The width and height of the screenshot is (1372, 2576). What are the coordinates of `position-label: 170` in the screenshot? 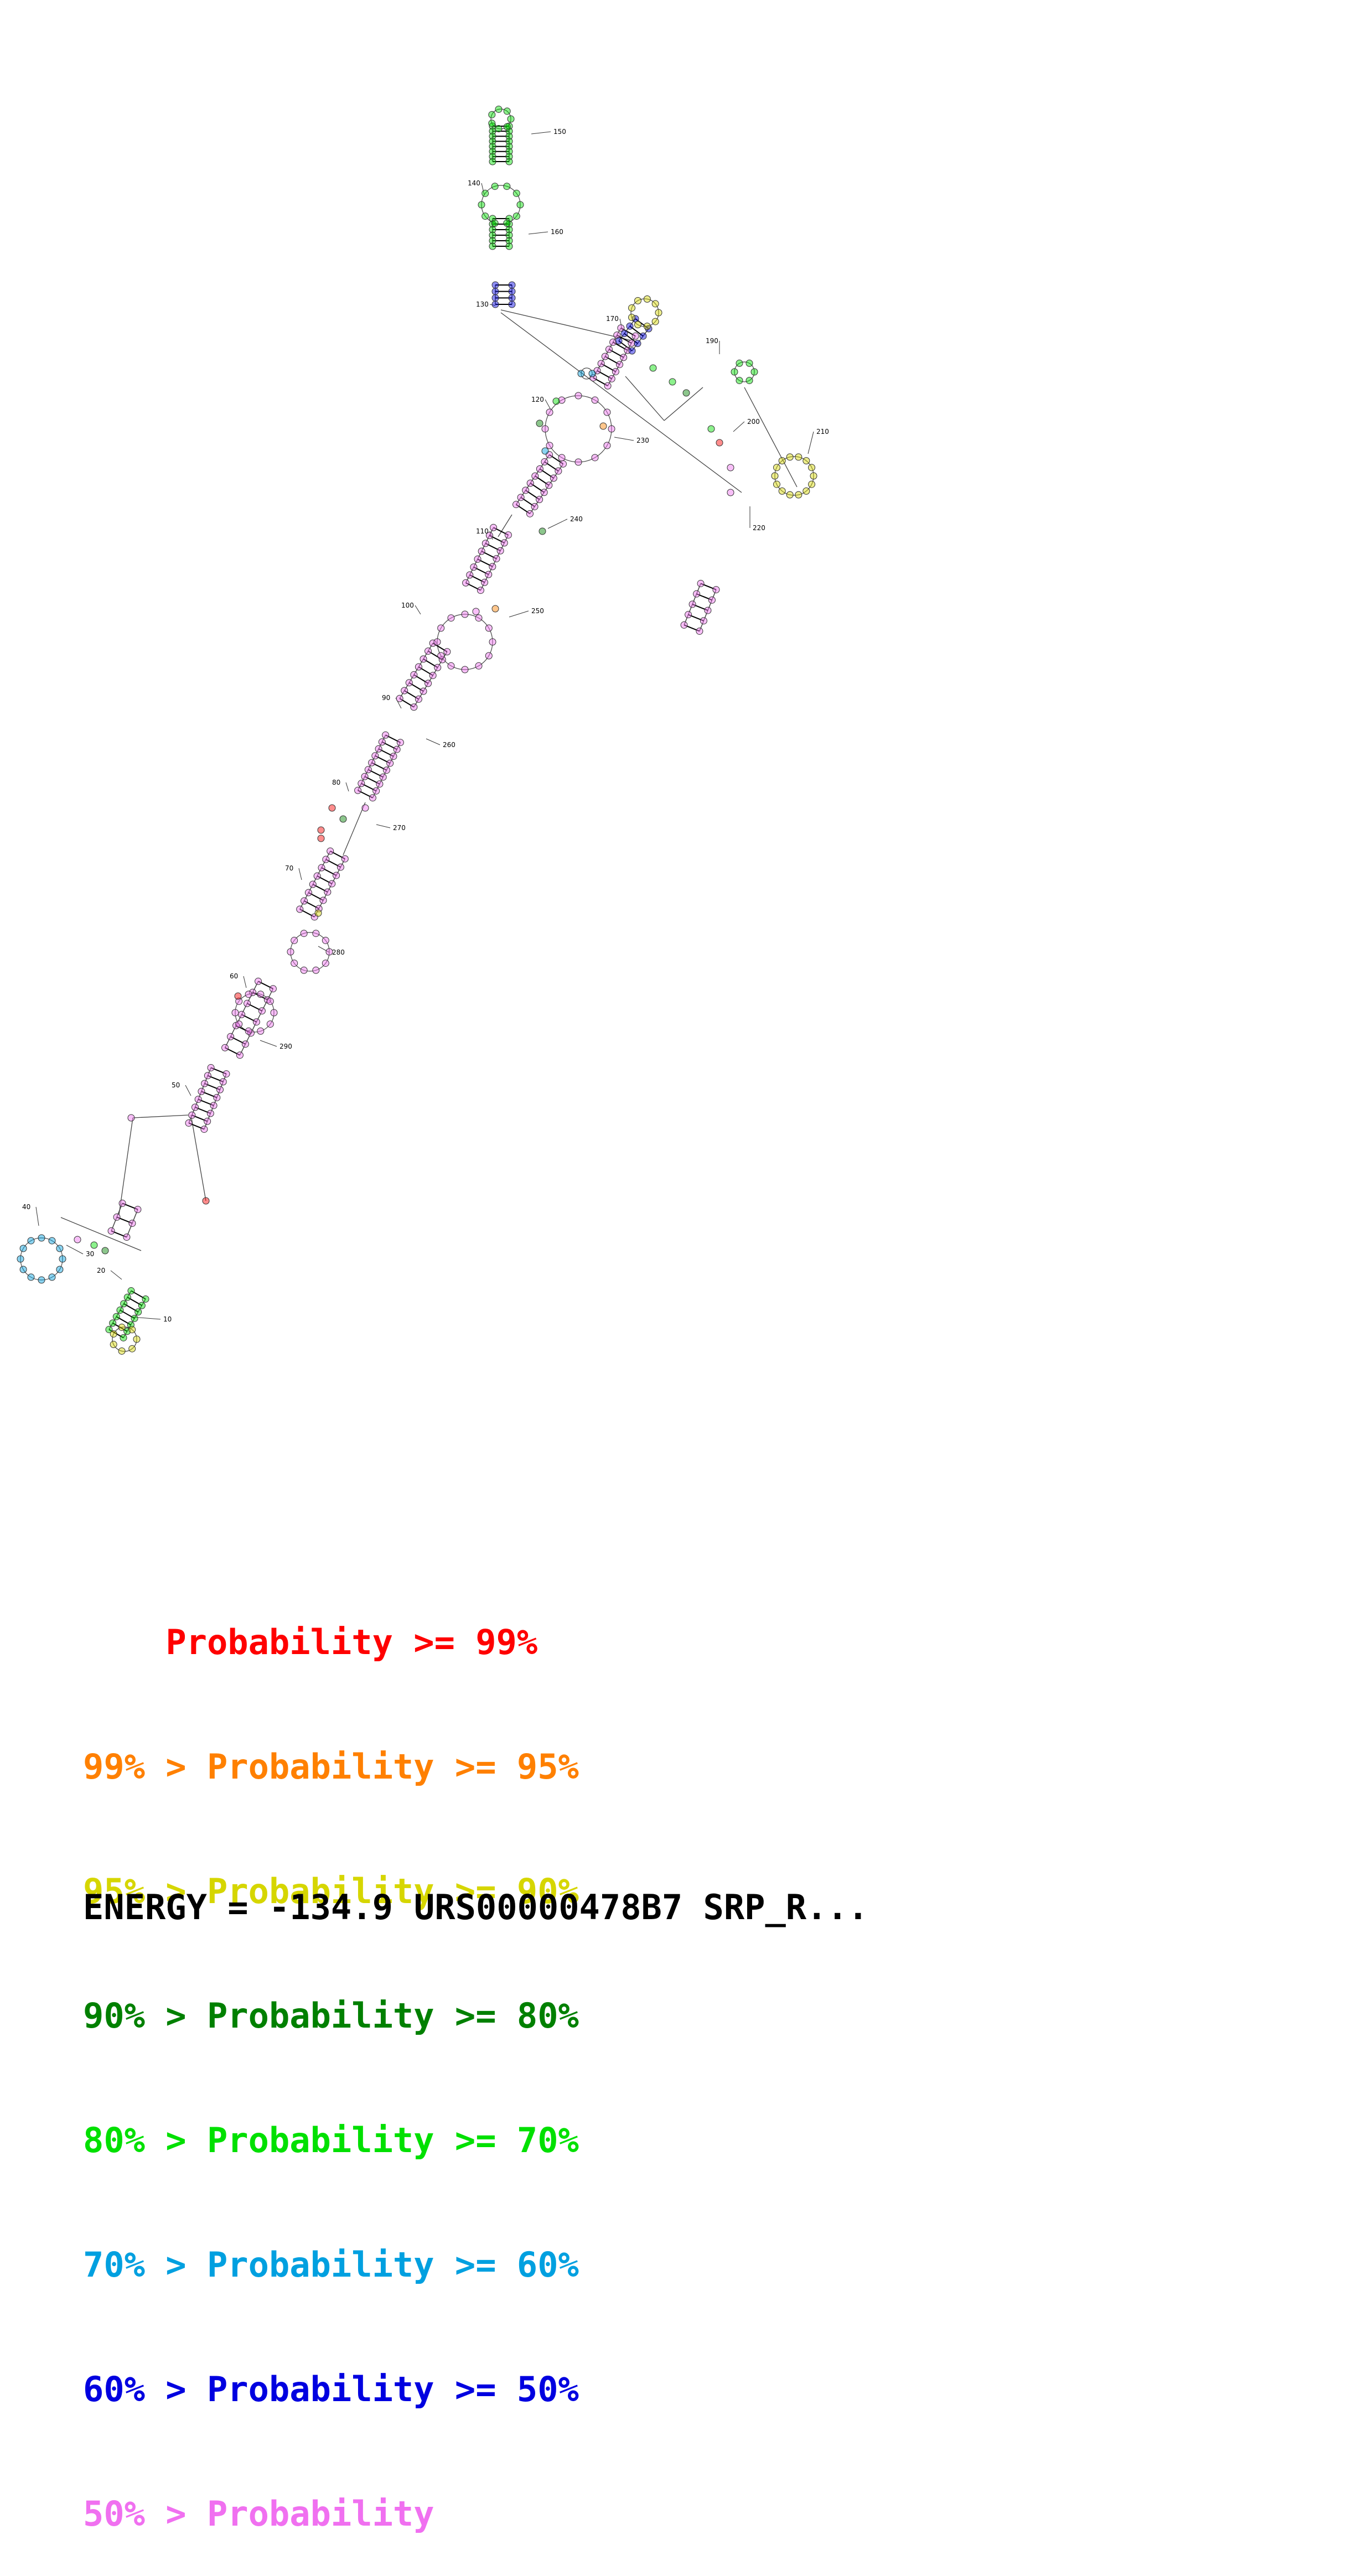 It's located at (612, 319).